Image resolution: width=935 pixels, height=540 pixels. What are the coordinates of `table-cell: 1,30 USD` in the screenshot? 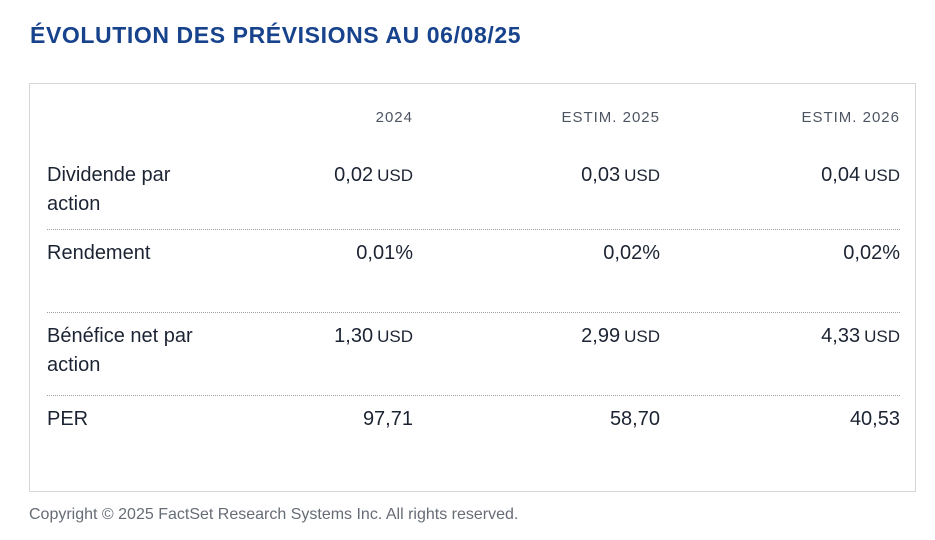 It's located at (373, 336).